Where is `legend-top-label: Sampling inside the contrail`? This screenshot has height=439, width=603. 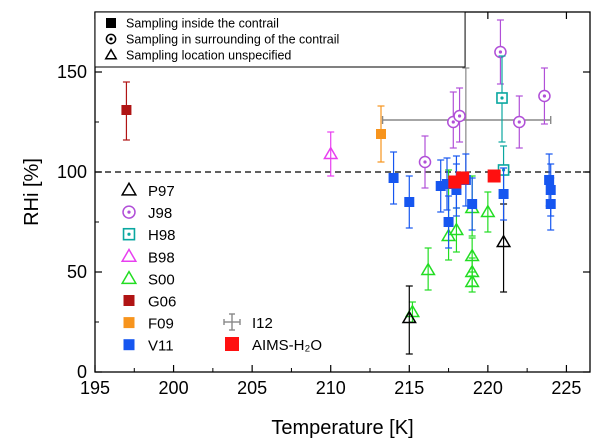 legend-top-label: Sampling inside the contrail is located at coordinates (202, 24).